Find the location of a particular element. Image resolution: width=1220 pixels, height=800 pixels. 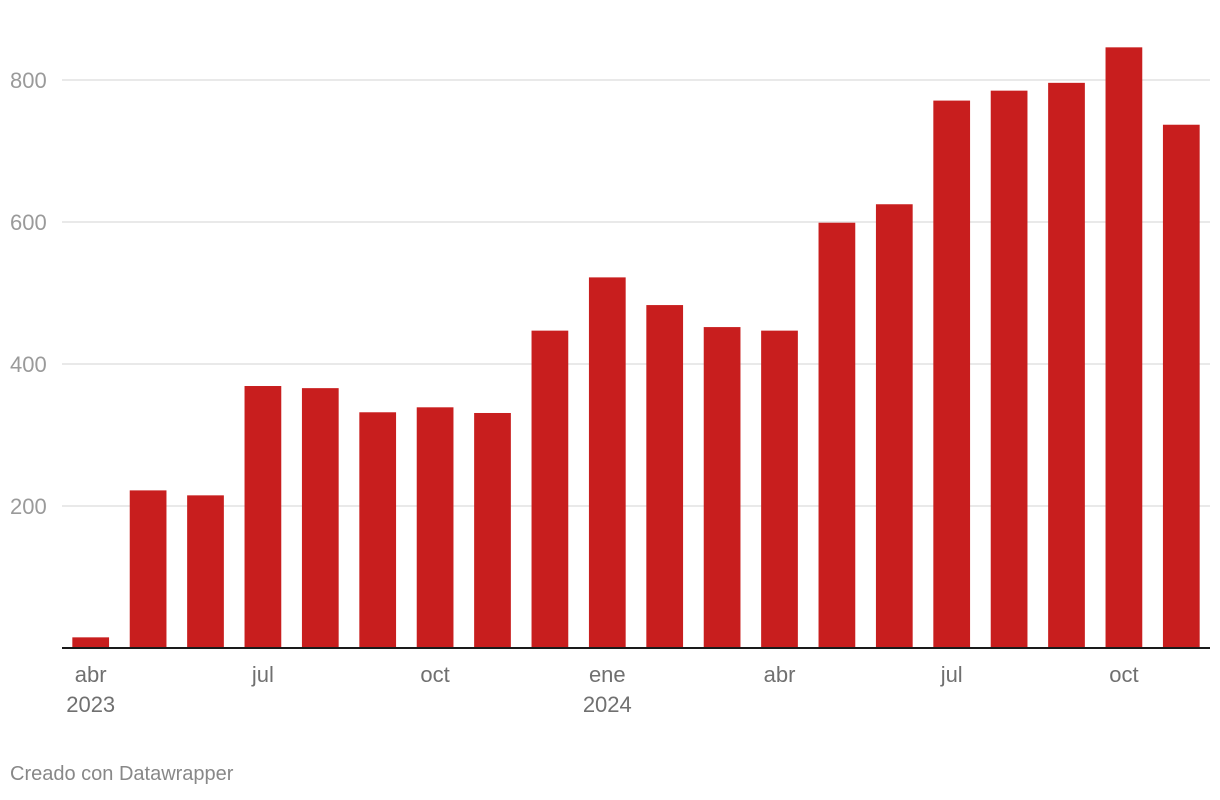

y-tick-label: 600 is located at coordinates (28, 222).